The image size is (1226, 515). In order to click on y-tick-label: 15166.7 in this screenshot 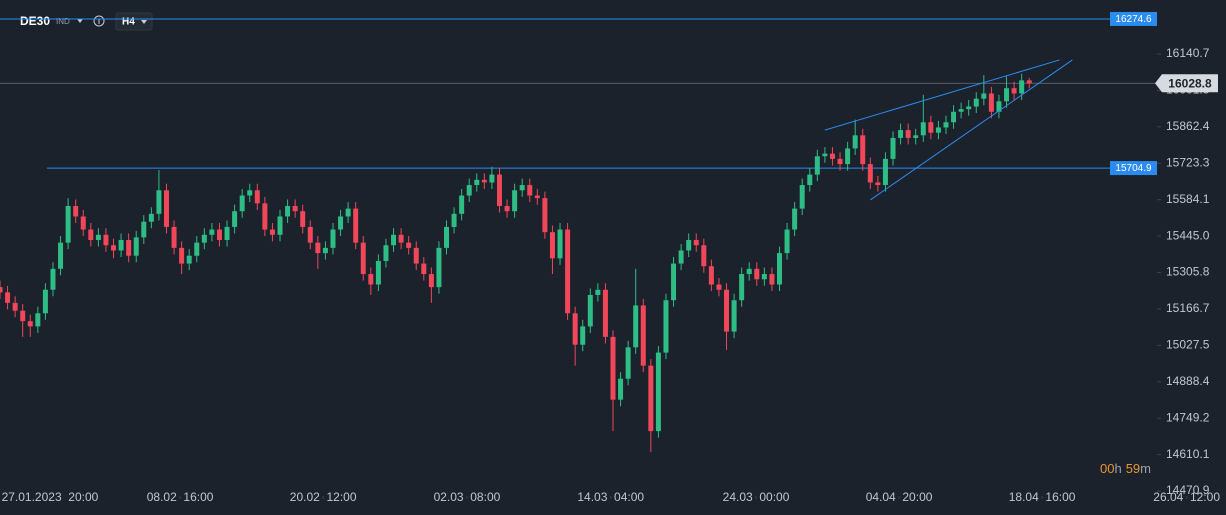, I will do `click(1188, 308)`.